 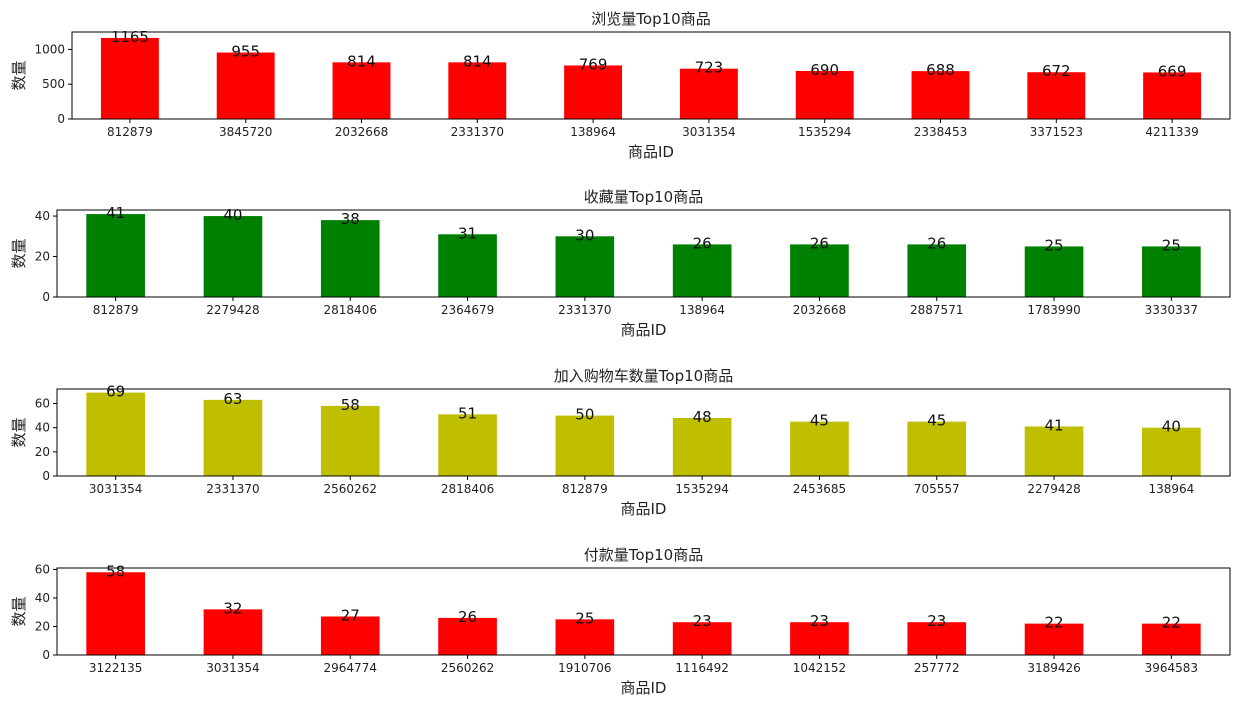 I want to click on data-label: 672, so click(x=1056, y=71).